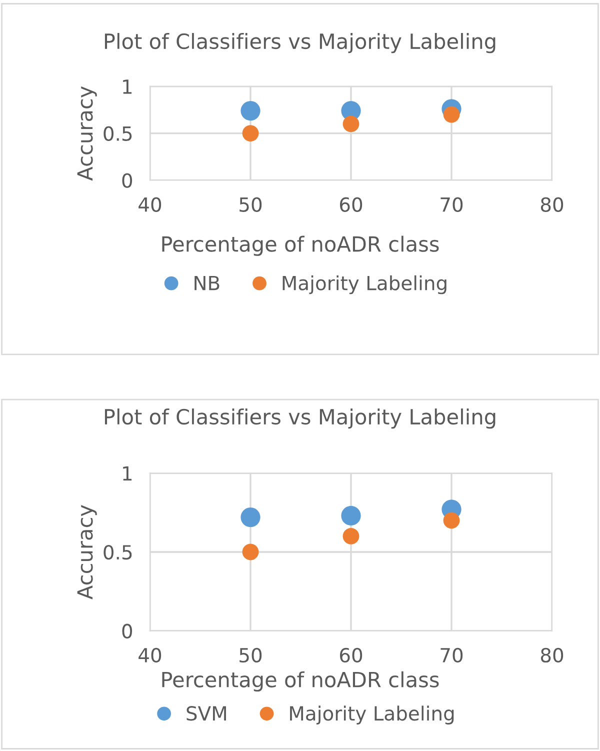 Image resolution: width=600 pixels, height=751 pixels. Describe the element at coordinates (206, 713) in the screenshot. I see `legend-label: SVM` at that location.